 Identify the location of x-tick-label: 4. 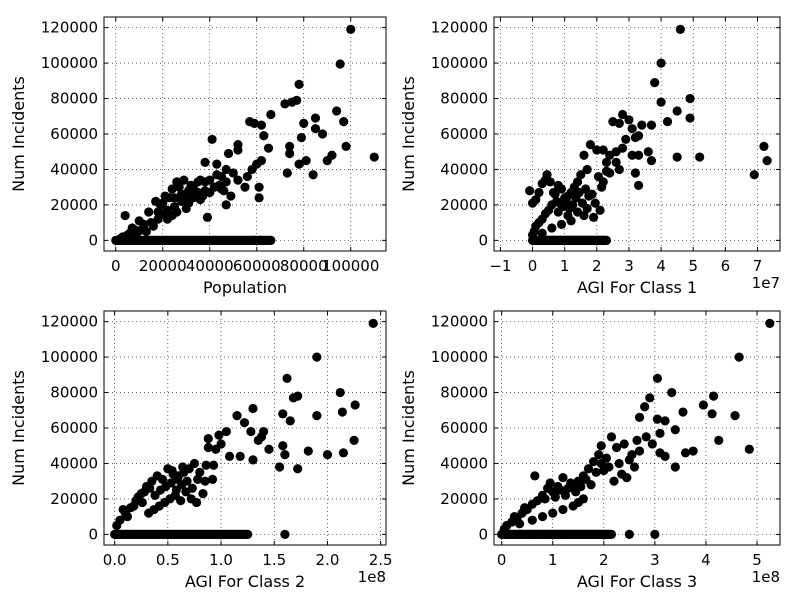
(706, 560).